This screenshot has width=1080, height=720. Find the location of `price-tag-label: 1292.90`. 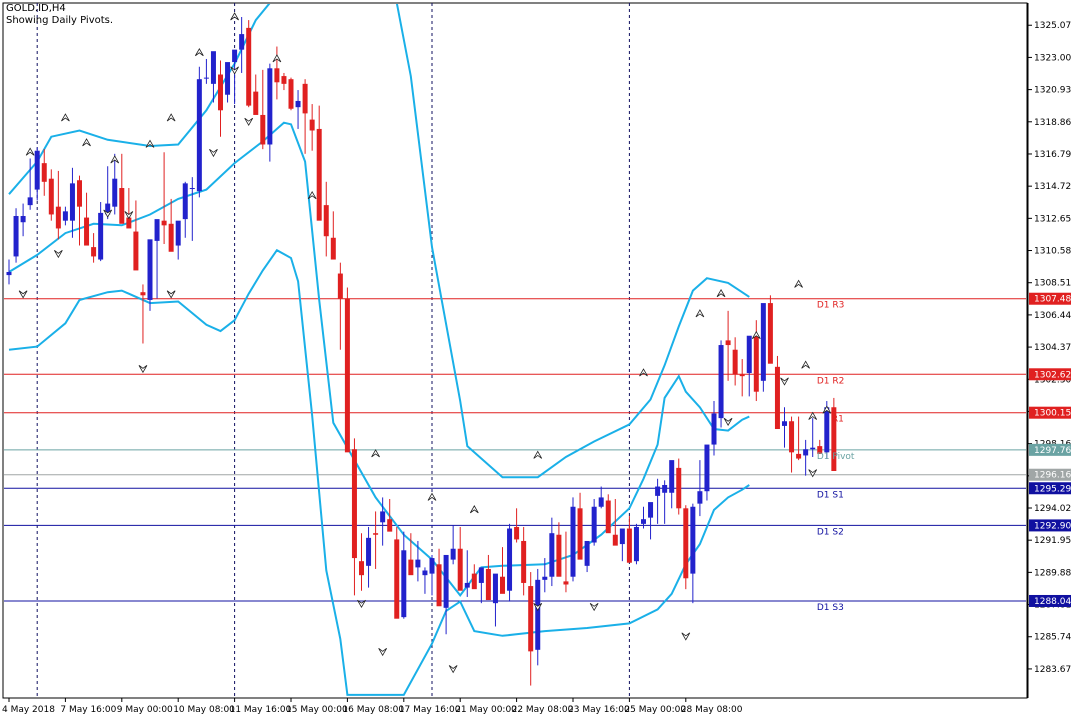

price-tag-label: 1292.90 is located at coordinates (1052, 526).